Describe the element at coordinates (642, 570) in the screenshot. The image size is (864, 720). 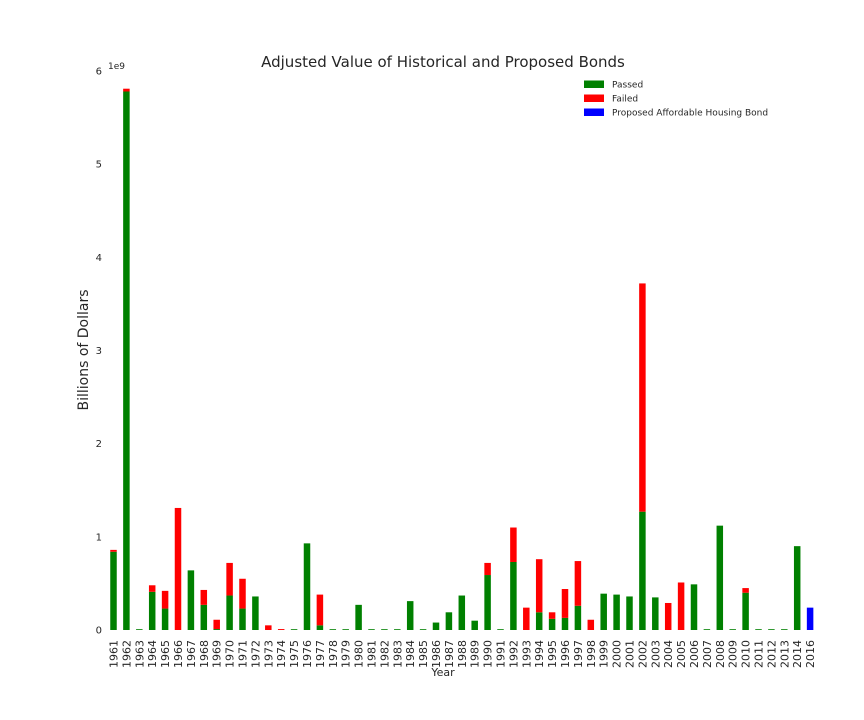
I see `bar-passed-2002` at that location.